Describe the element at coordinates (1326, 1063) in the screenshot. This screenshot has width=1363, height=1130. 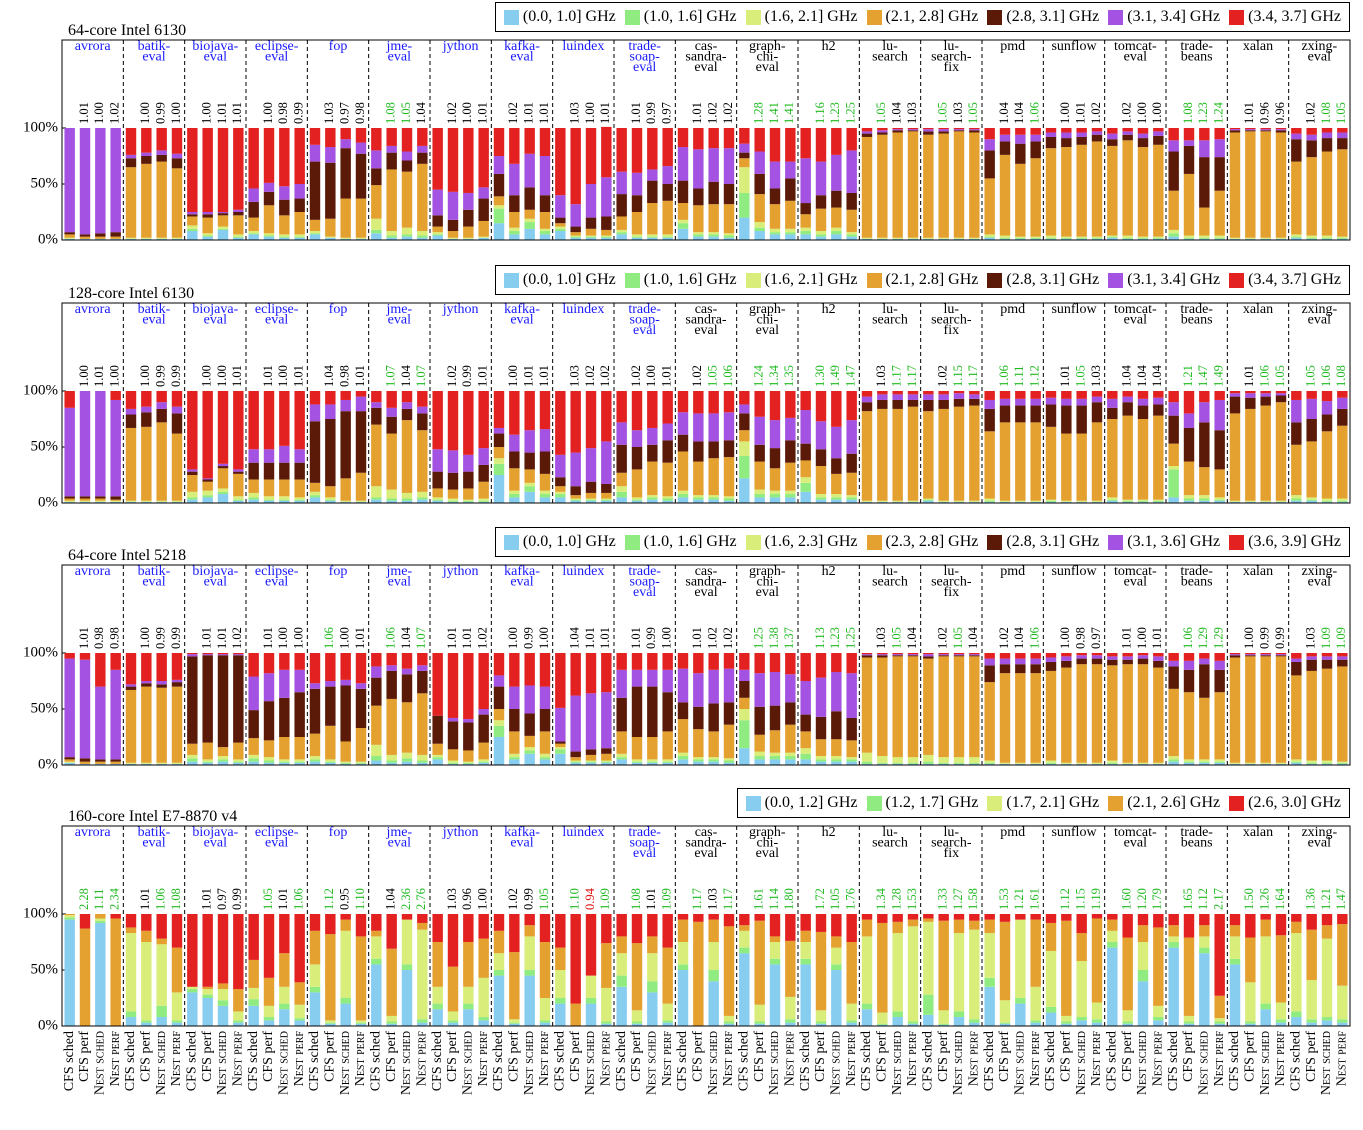
I see `bar-label: Nest sched` at that location.